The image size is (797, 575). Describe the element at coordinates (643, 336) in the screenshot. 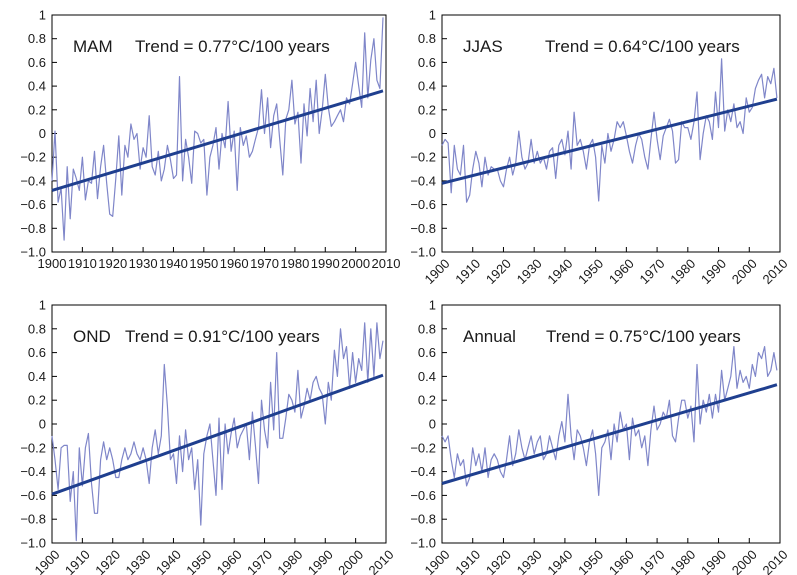

I see `trend-annotation: Trend = 0.75°C/100 years` at that location.